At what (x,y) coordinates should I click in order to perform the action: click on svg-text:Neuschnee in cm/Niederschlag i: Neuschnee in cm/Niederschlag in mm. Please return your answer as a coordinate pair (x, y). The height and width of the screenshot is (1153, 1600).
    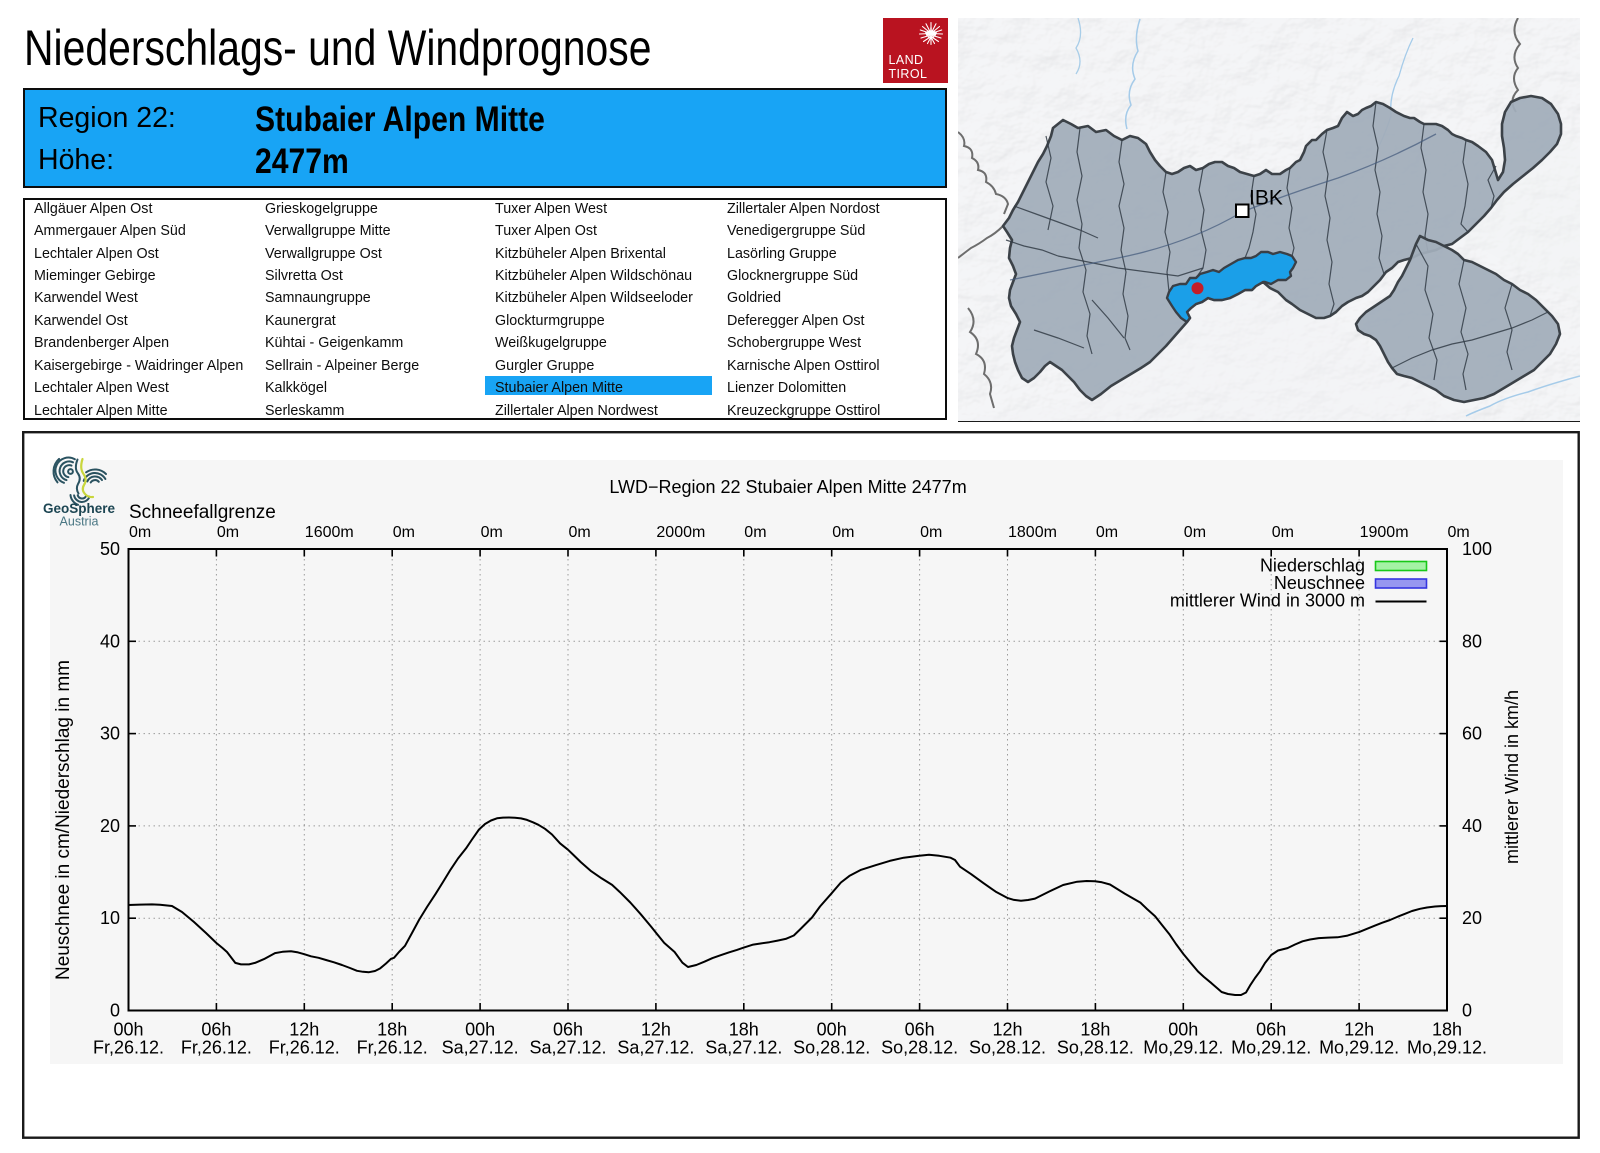
    Looking at the image, I should click on (63, 820).